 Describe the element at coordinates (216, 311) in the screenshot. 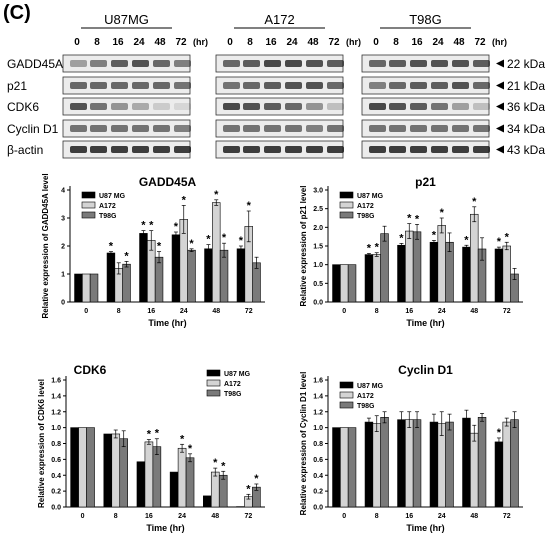

I see `x-tick-label: 48` at that location.